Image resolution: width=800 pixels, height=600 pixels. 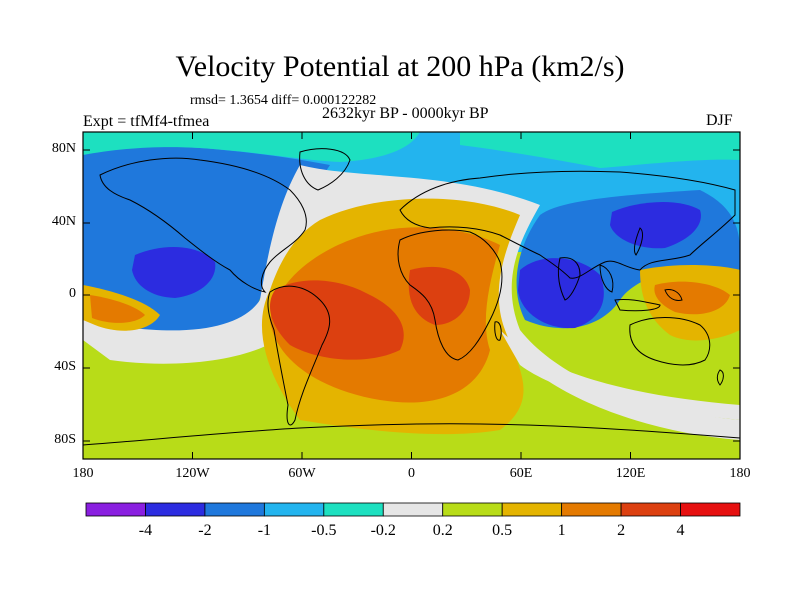 What do you see at coordinates (65, 439) in the screenshot?
I see `y-label-80s: 80S` at bounding box center [65, 439].